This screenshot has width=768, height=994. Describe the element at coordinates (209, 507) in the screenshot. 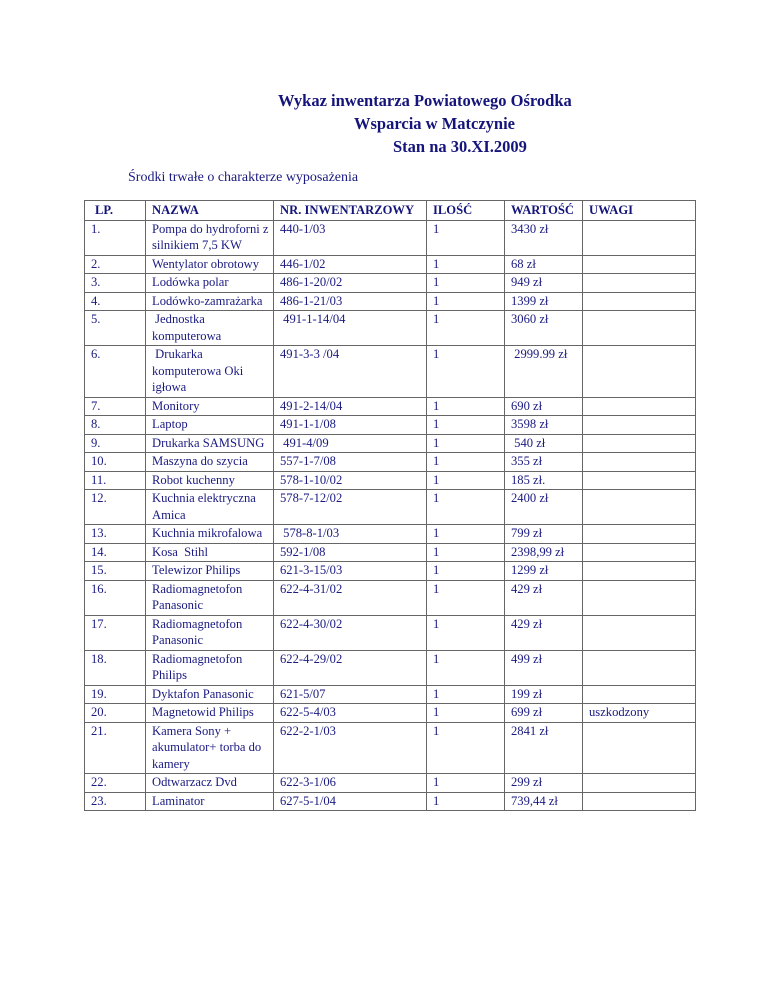

I see `cell-nazwa: Kuchnia elektryczna Amica` at that location.